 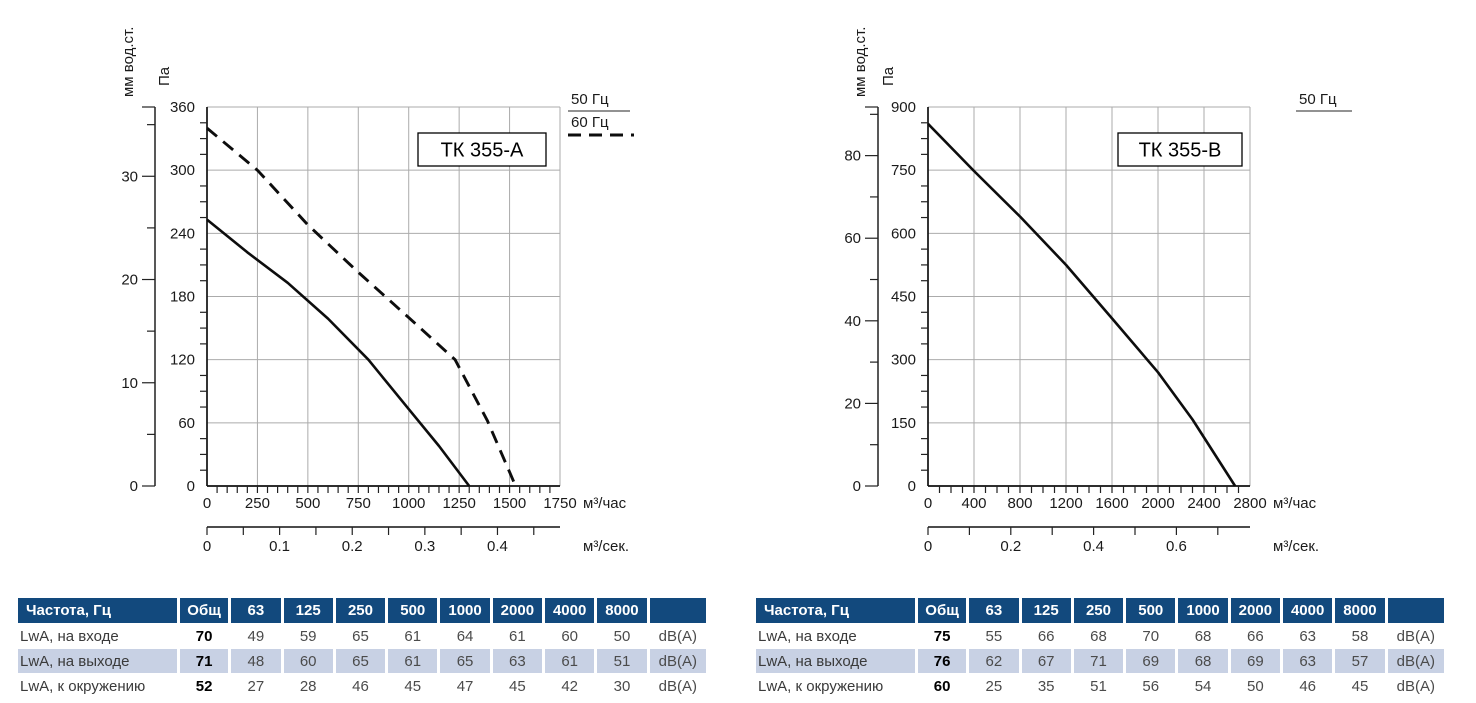 What do you see at coordinates (360, 610) in the screenshot?
I see `header-band-250: 250` at bounding box center [360, 610].